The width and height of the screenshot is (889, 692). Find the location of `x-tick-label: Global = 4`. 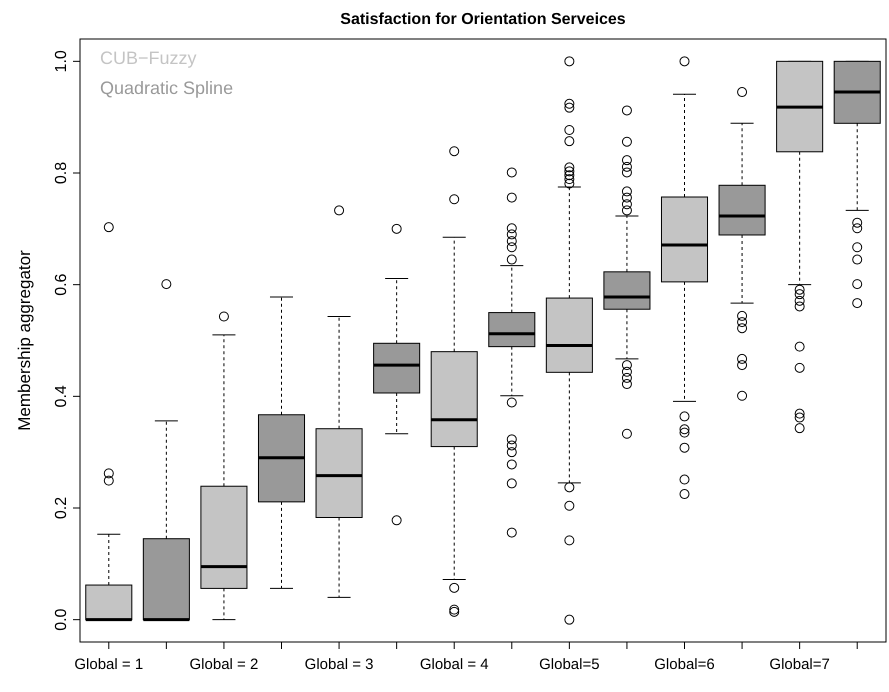

x-tick-label: Global = 4 is located at coordinates (454, 664).